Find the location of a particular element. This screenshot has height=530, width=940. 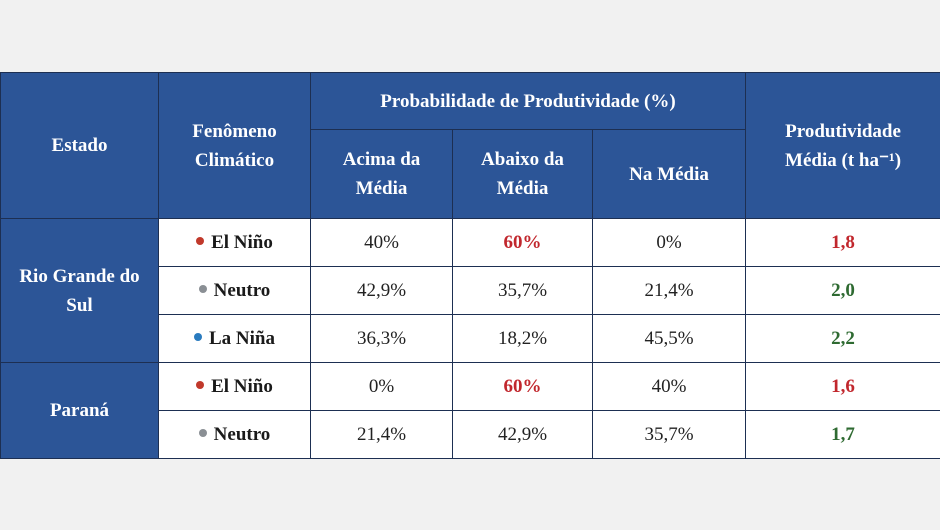

acima-cell: 0% is located at coordinates (381, 386).